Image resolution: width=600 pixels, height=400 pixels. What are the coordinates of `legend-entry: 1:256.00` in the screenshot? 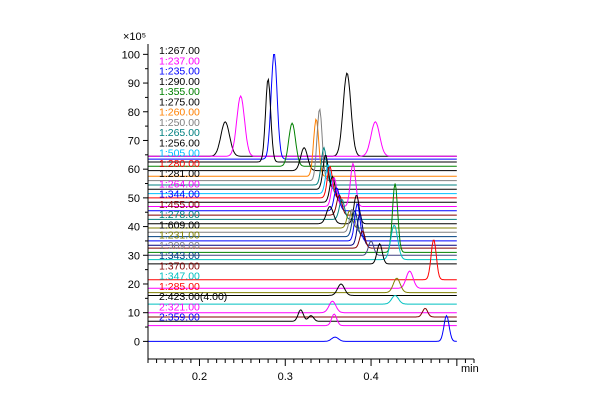 It's located at (179, 143).